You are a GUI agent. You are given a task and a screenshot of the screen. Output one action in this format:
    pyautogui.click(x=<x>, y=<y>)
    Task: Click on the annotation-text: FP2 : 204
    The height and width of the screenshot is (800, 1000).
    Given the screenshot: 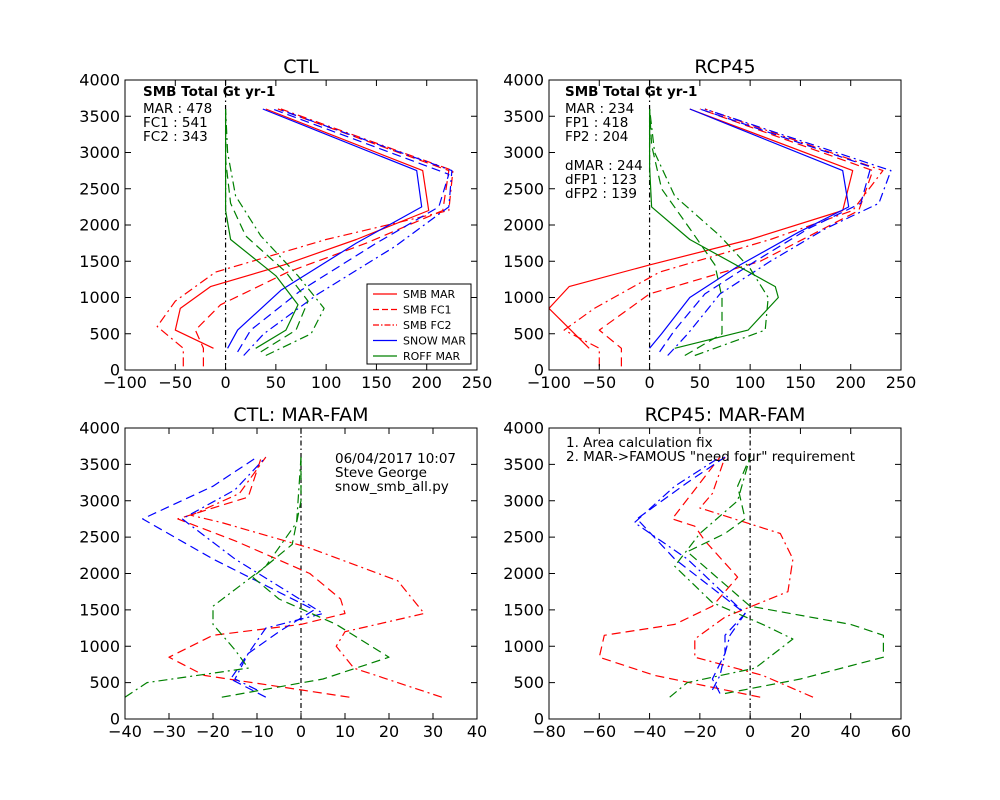 What is the action you would take?
    pyautogui.click(x=596, y=137)
    